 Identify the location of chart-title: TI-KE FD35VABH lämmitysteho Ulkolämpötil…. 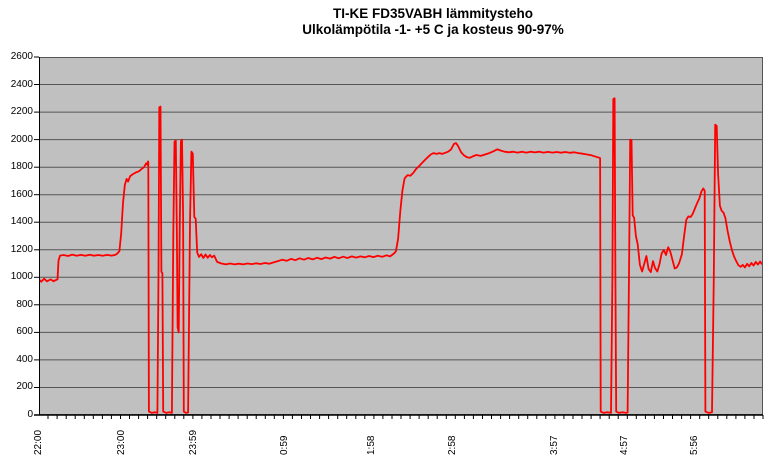
(401, 22).